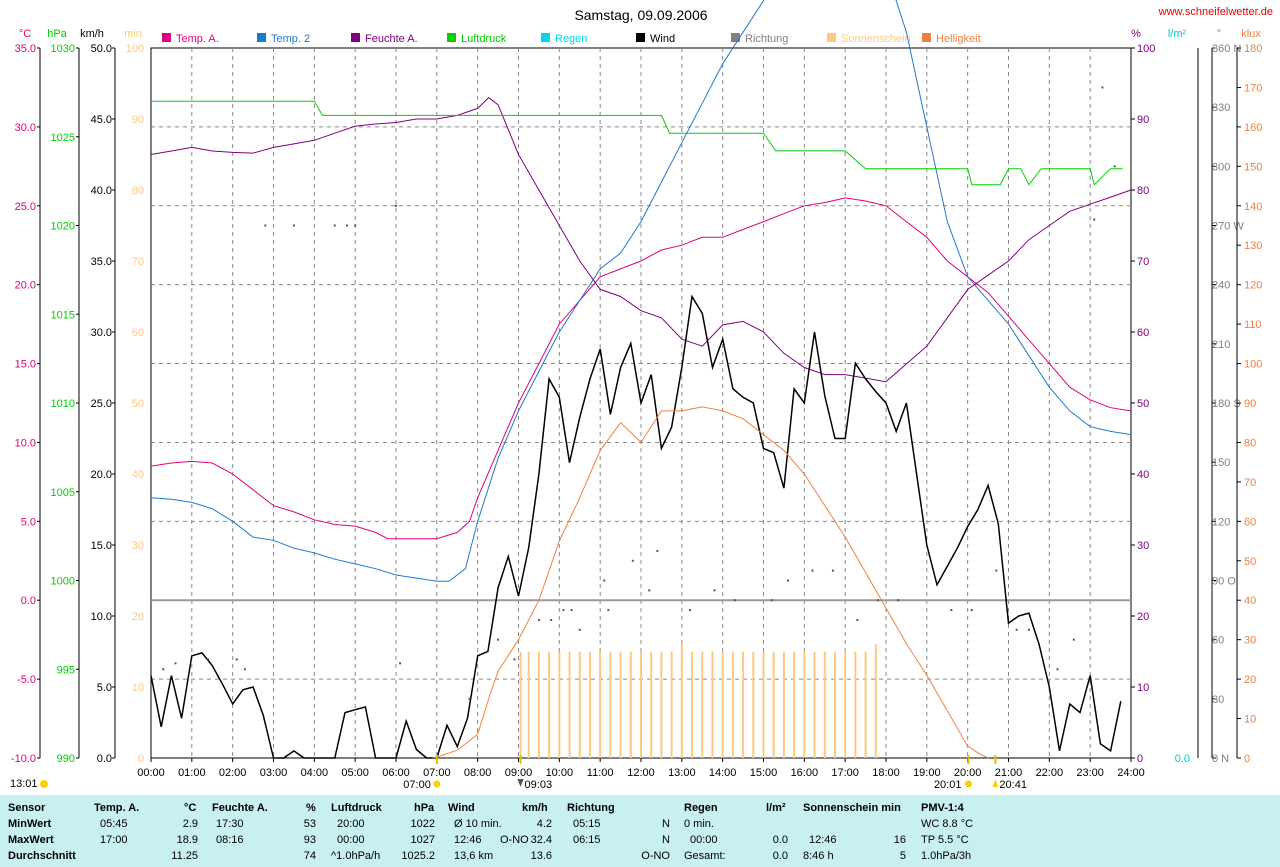 The image size is (1280, 867). What do you see at coordinates (698, 701) in the screenshot?
I see `sunshine-bars` at bounding box center [698, 701].